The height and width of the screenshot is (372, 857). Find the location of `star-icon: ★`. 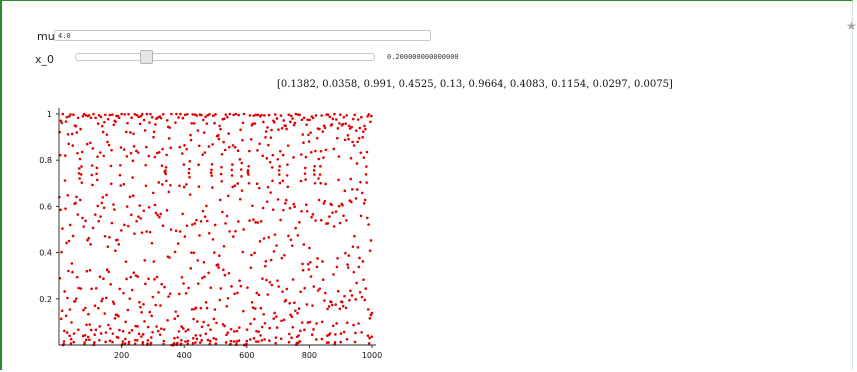

star-icon: ★ is located at coordinates (851, 26).